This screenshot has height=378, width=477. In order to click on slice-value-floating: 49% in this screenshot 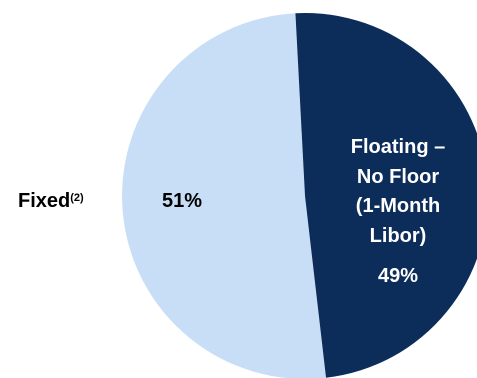, I will do `click(398, 276)`.